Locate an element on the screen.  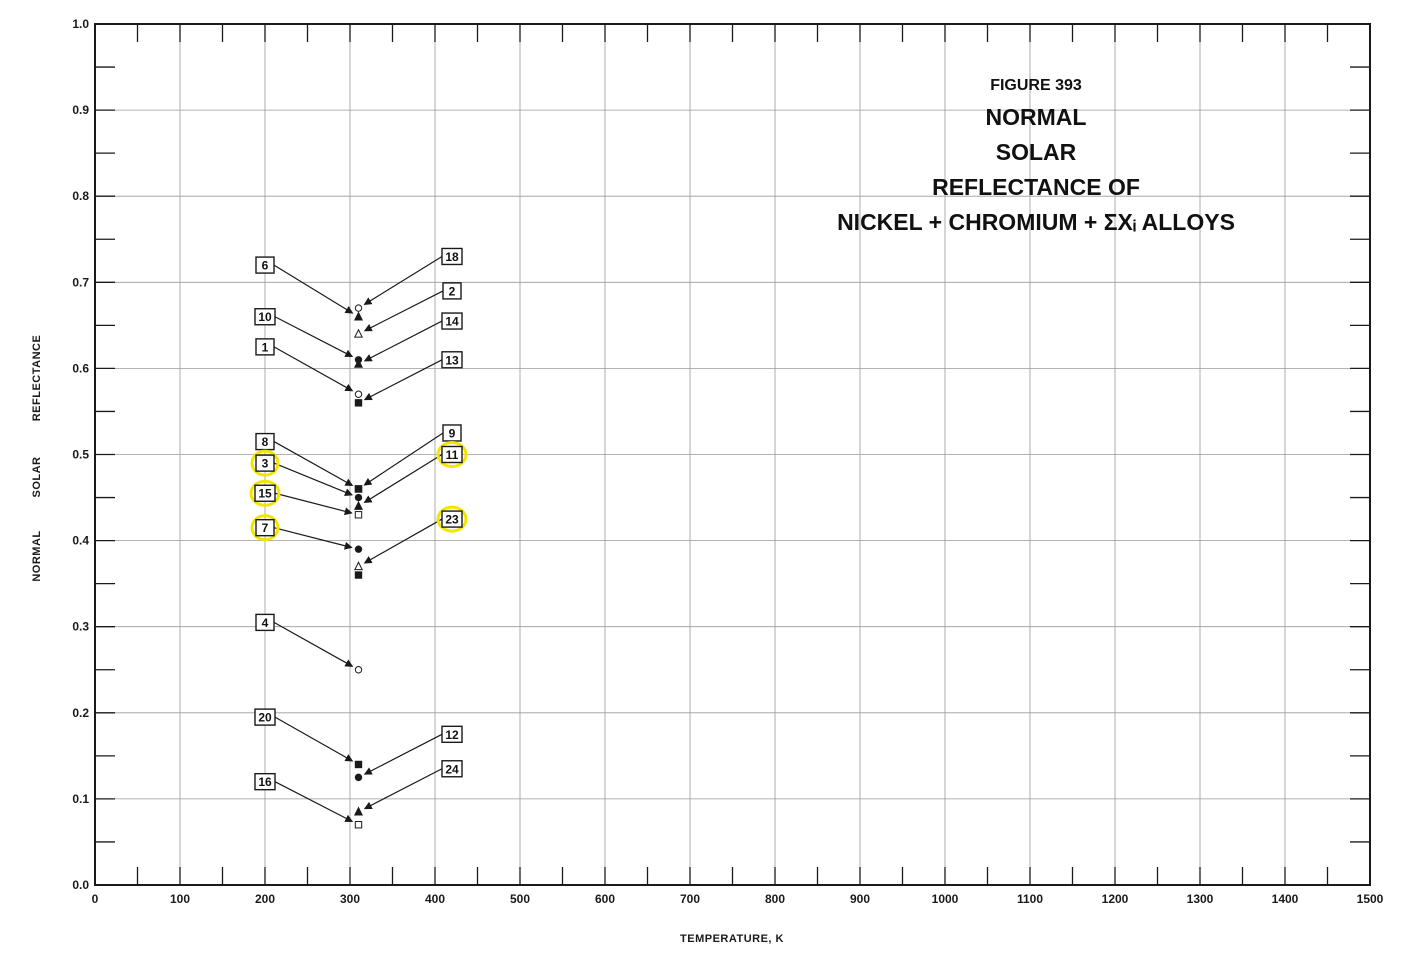
x-tick-label: 1000 is located at coordinates (945, 899).